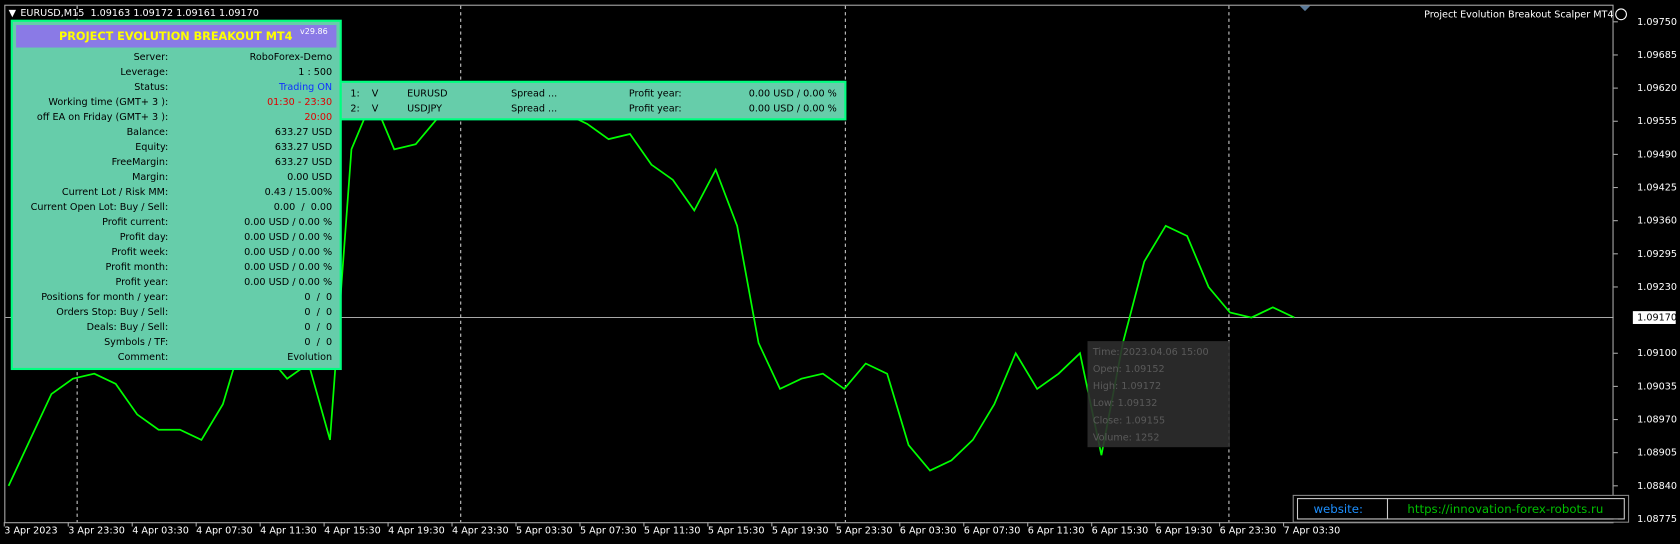 This screenshot has height=544, width=1680. I want to click on y-tick-label: 1.09295, so click(1657, 254).